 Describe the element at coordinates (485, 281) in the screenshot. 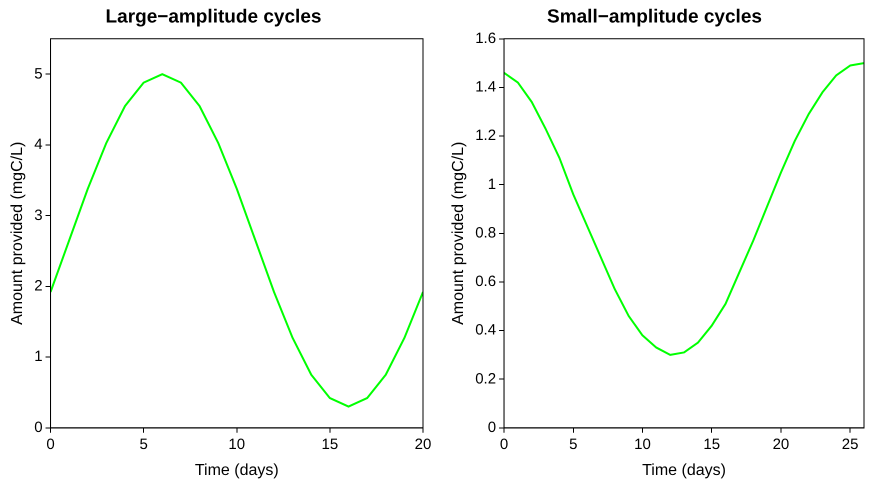

I see `y-tick-label: 0.6` at that location.